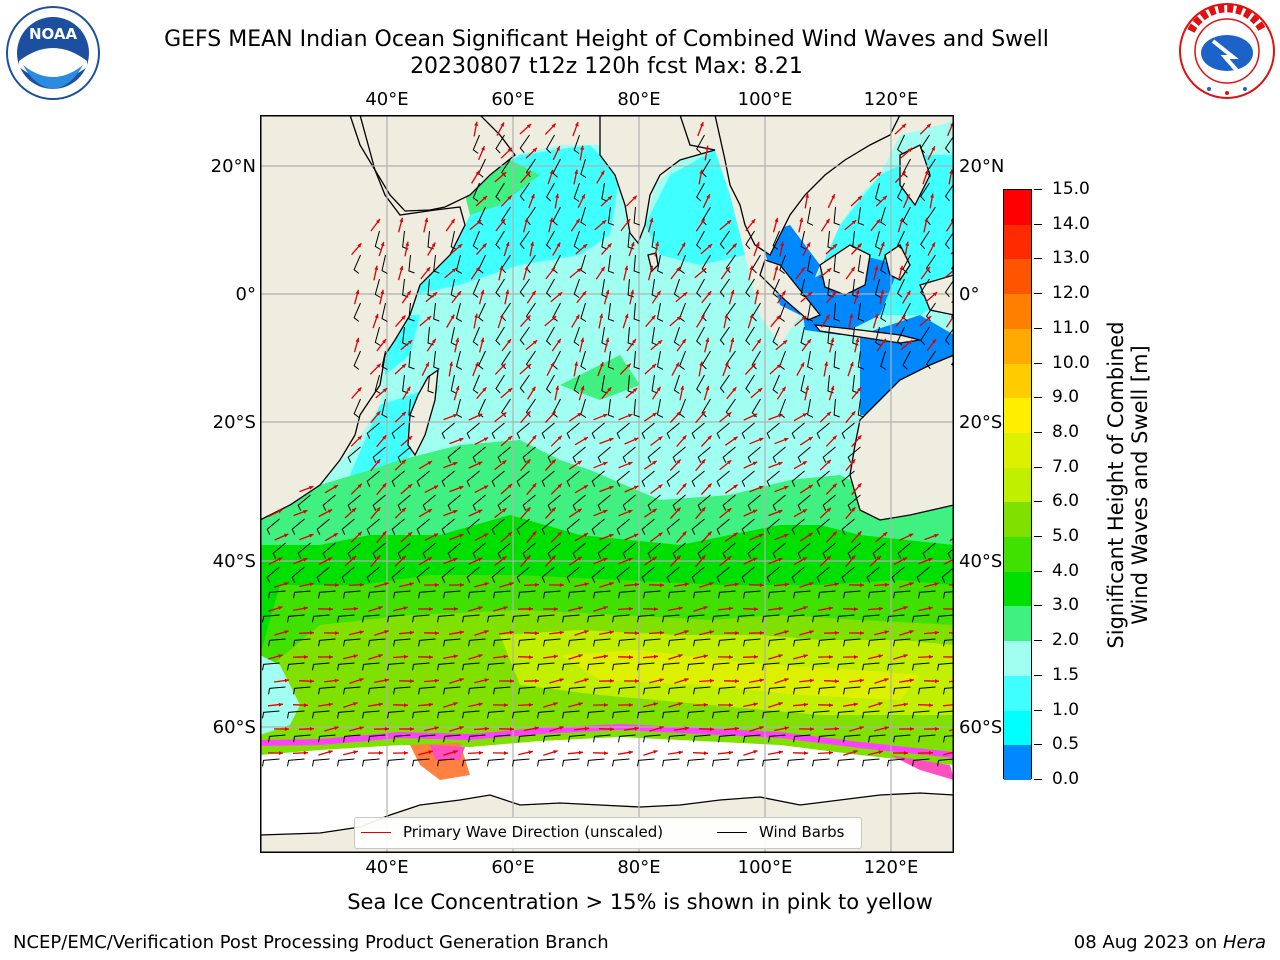 The height and width of the screenshot is (960, 1280). What do you see at coordinates (423, 412) in the screenshot?
I see `madagascar-land` at bounding box center [423, 412].